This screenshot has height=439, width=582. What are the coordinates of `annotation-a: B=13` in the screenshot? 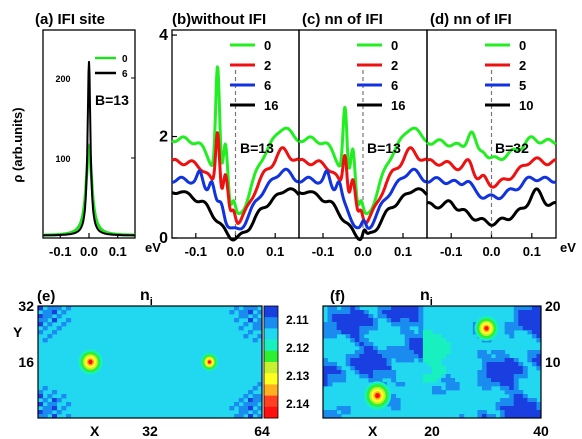 It's located at (112, 100).